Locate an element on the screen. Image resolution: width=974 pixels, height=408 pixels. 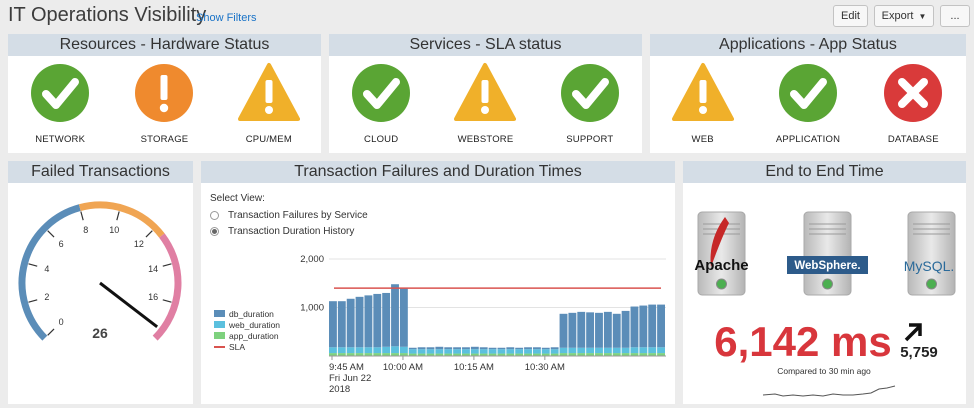
gauge-tick-label: 6 is located at coordinates (61, 244).